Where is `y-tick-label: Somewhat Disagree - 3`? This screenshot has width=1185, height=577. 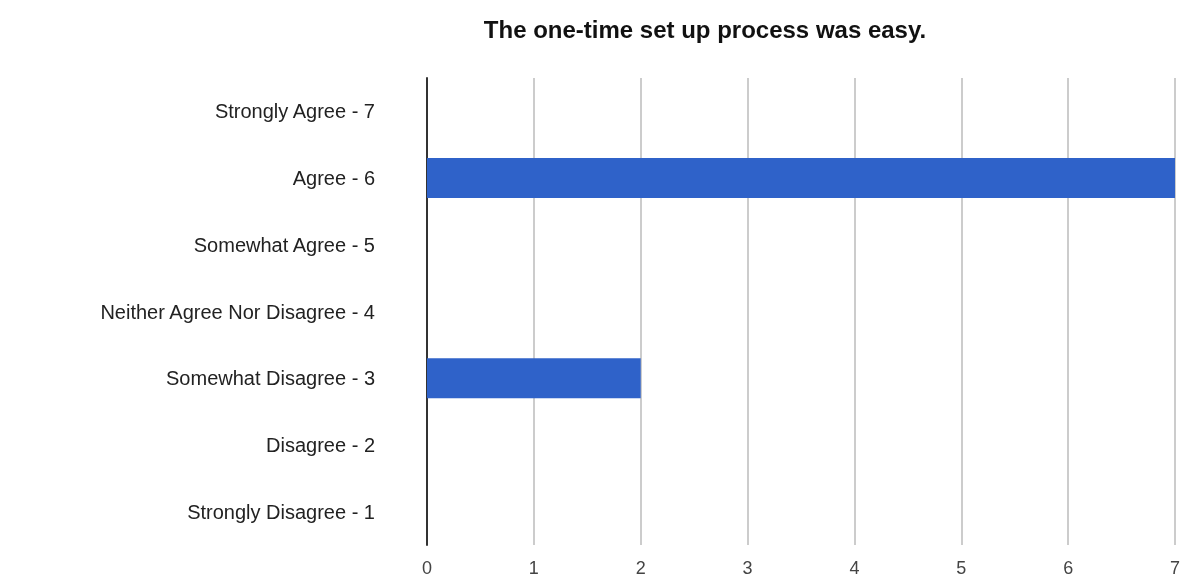
y-tick-label: Somewhat Disagree - 3 is located at coordinates (270, 378).